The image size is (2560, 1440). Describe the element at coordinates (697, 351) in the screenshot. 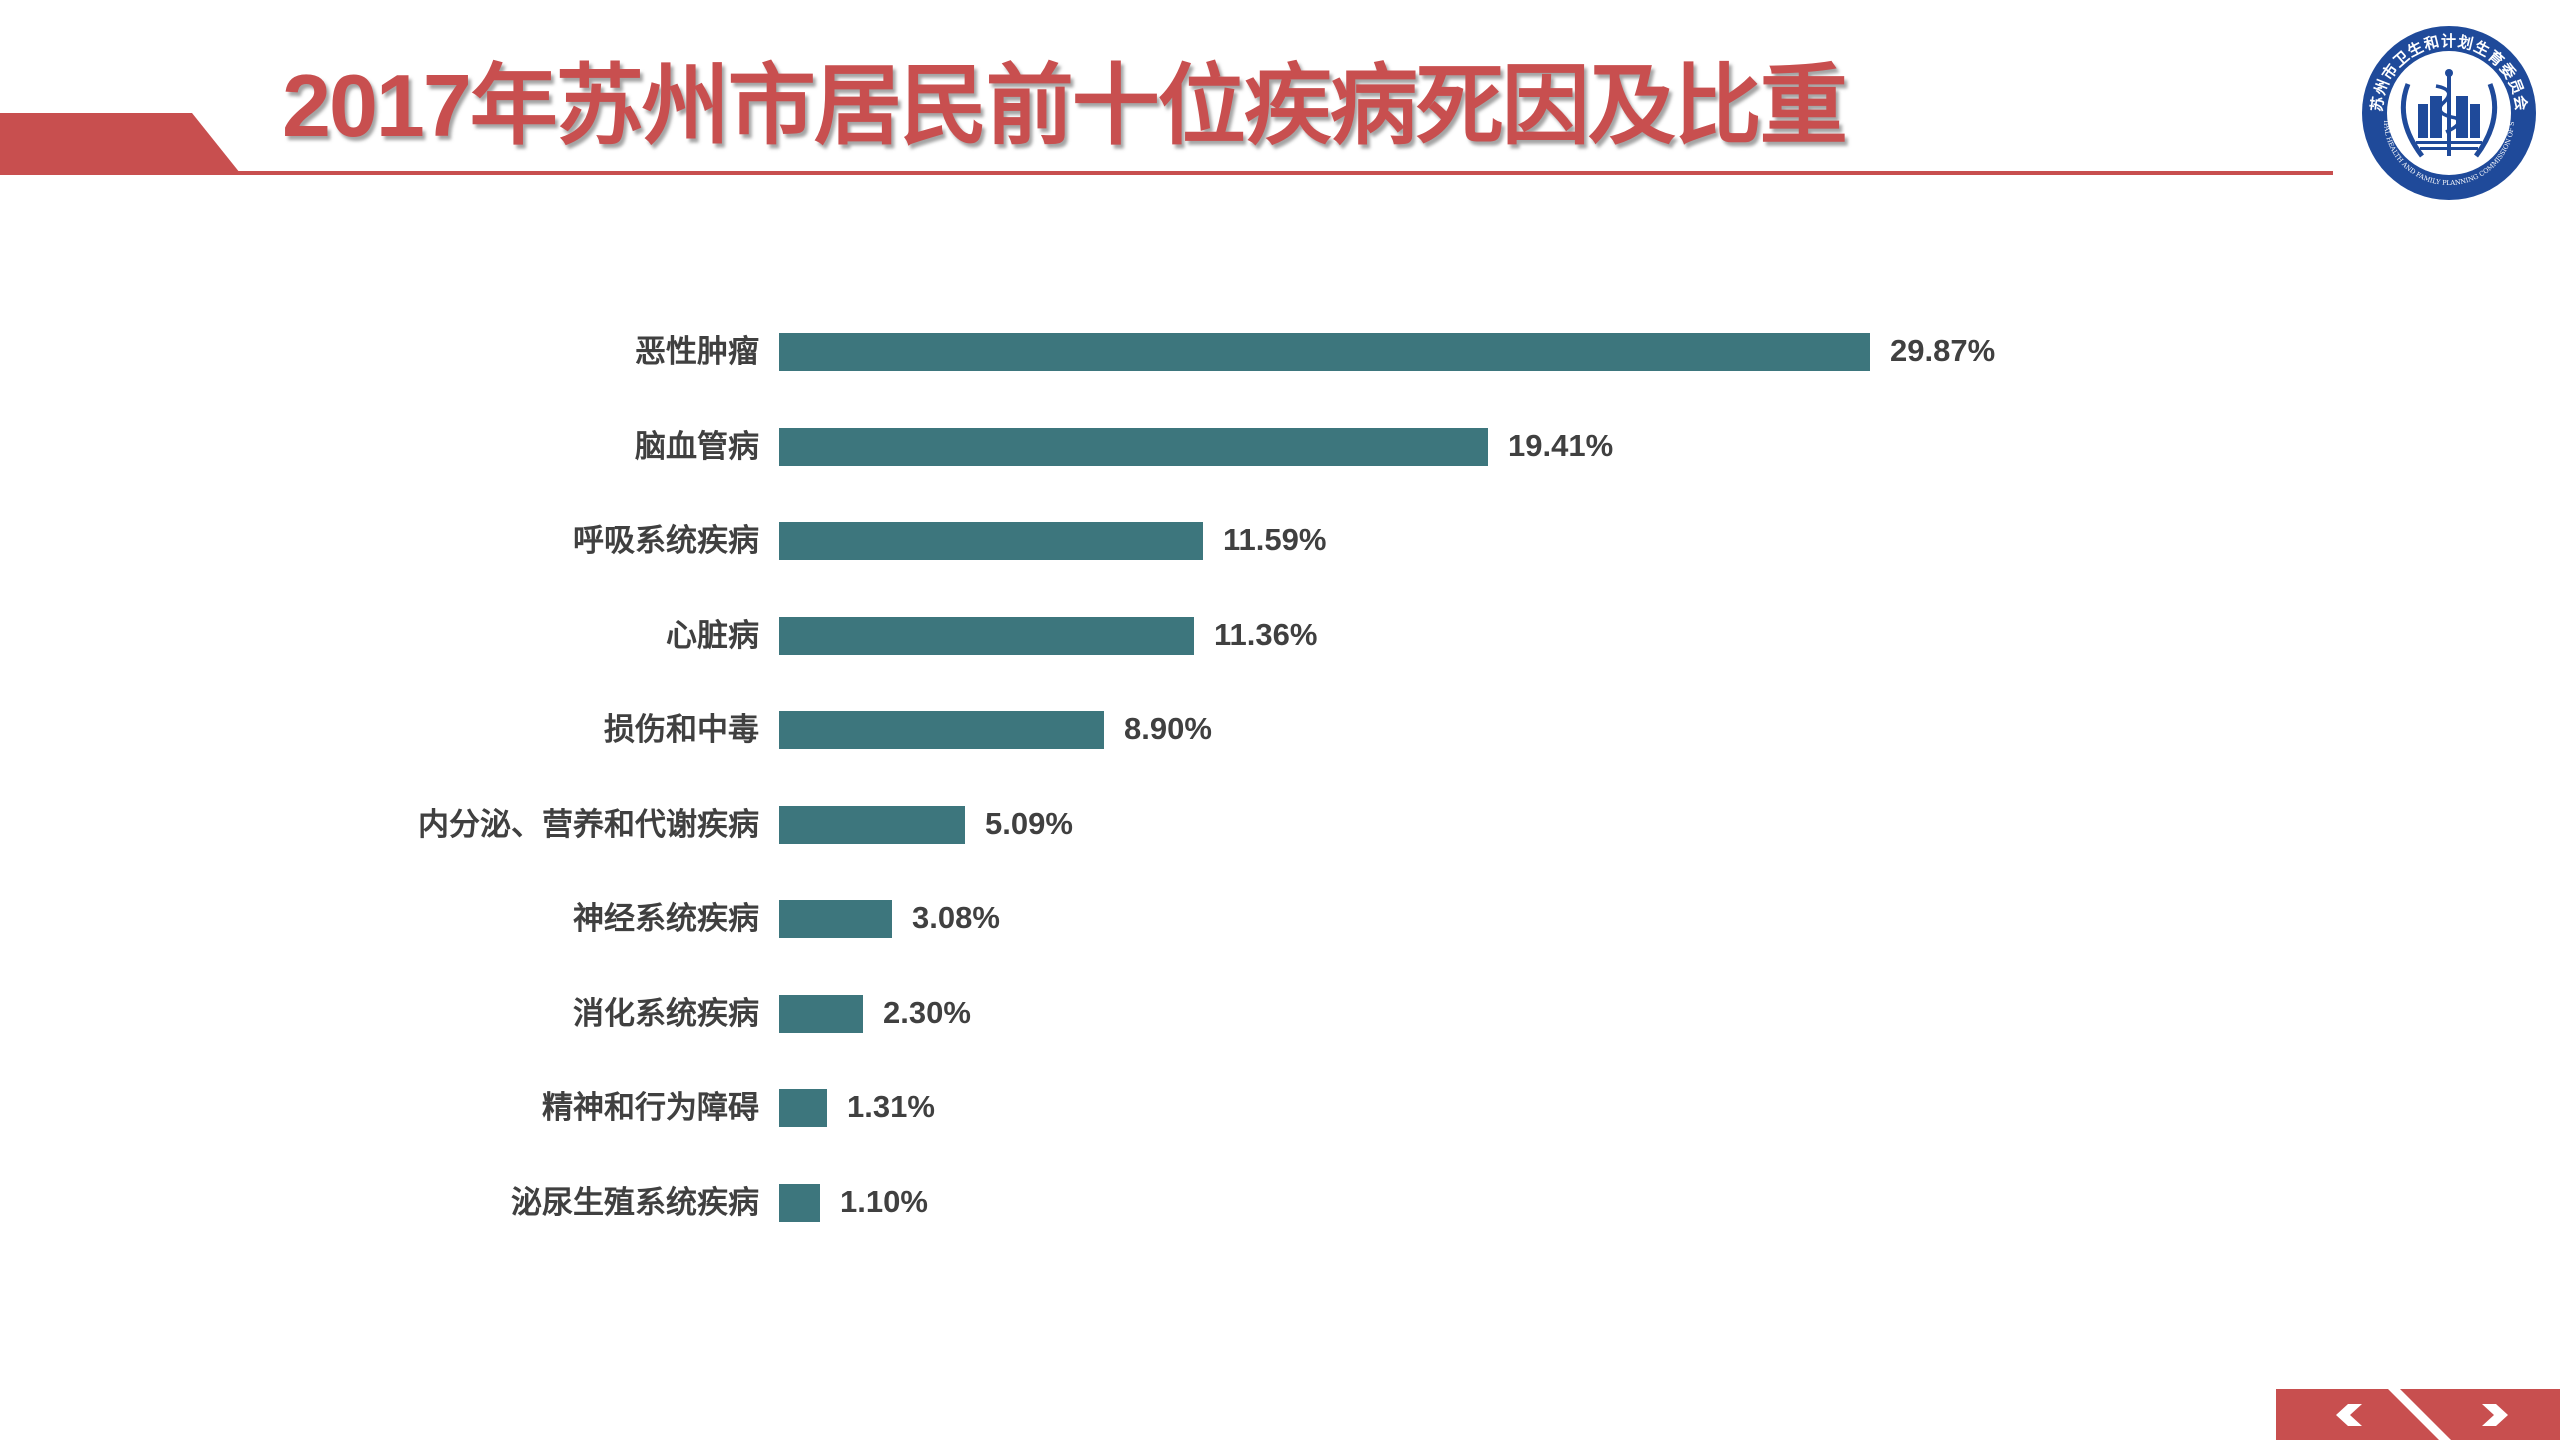

I see `category-label: 恶性肿瘤` at that location.